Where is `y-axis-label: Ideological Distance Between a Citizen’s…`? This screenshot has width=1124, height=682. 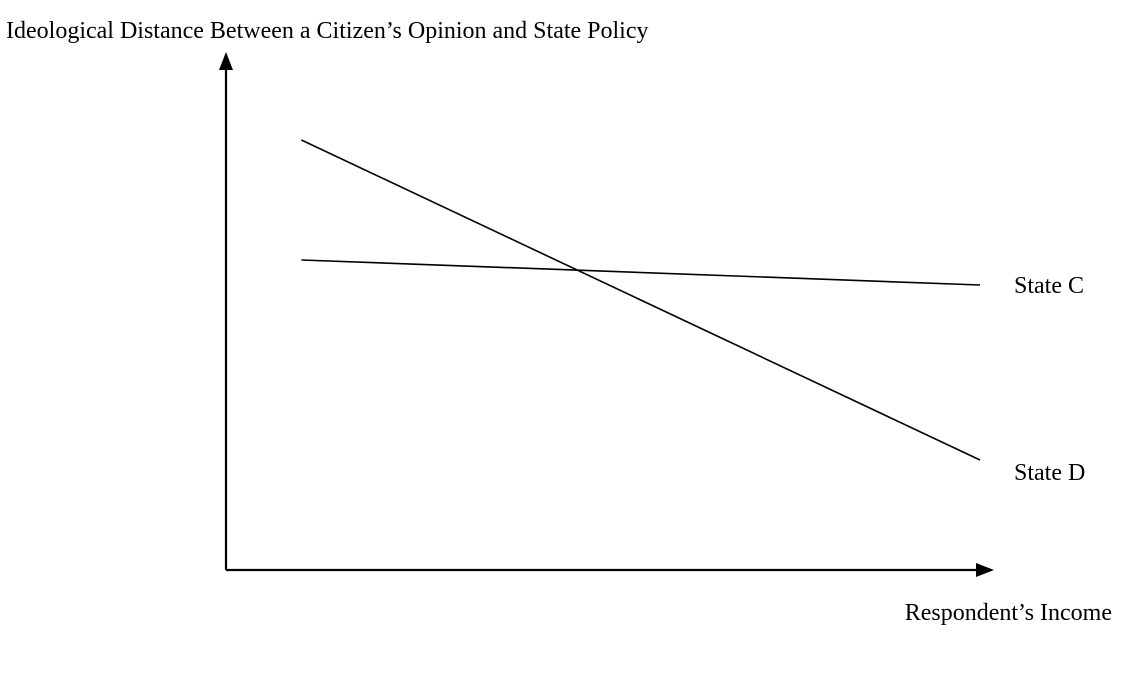 y-axis-label: Ideological Distance Between a Citizen’s… is located at coordinates (327, 31).